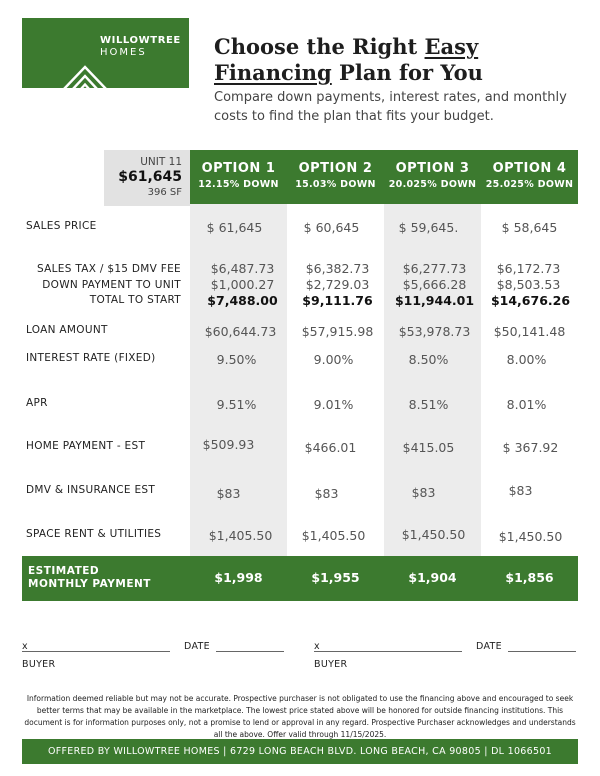 The image size is (600, 776). Describe the element at coordinates (428, 359) in the screenshot. I see `value-interest-rate-opt3: 8.50%` at that location.